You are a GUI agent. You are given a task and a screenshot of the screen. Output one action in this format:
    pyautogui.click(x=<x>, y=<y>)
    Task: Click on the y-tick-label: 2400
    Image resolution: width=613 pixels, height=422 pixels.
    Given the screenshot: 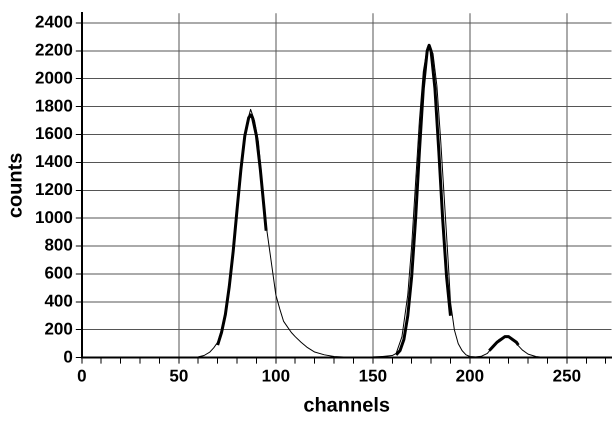 What is the action you would take?
    pyautogui.click(x=53, y=22)
    